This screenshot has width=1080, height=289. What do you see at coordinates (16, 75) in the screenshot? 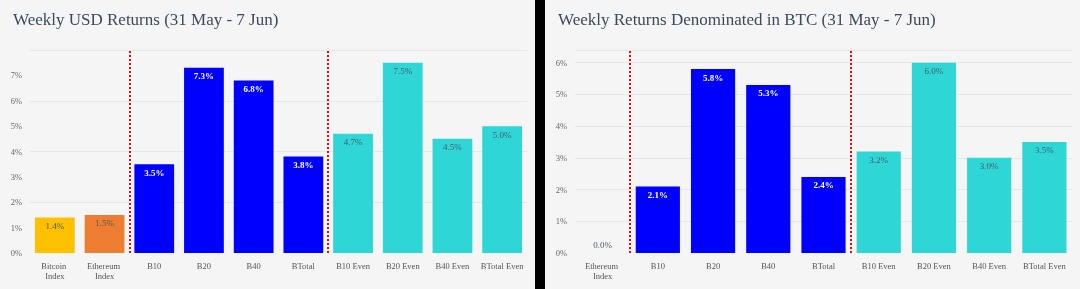
I see `y-tick-label: 7%` at bounding box center [16, 75].